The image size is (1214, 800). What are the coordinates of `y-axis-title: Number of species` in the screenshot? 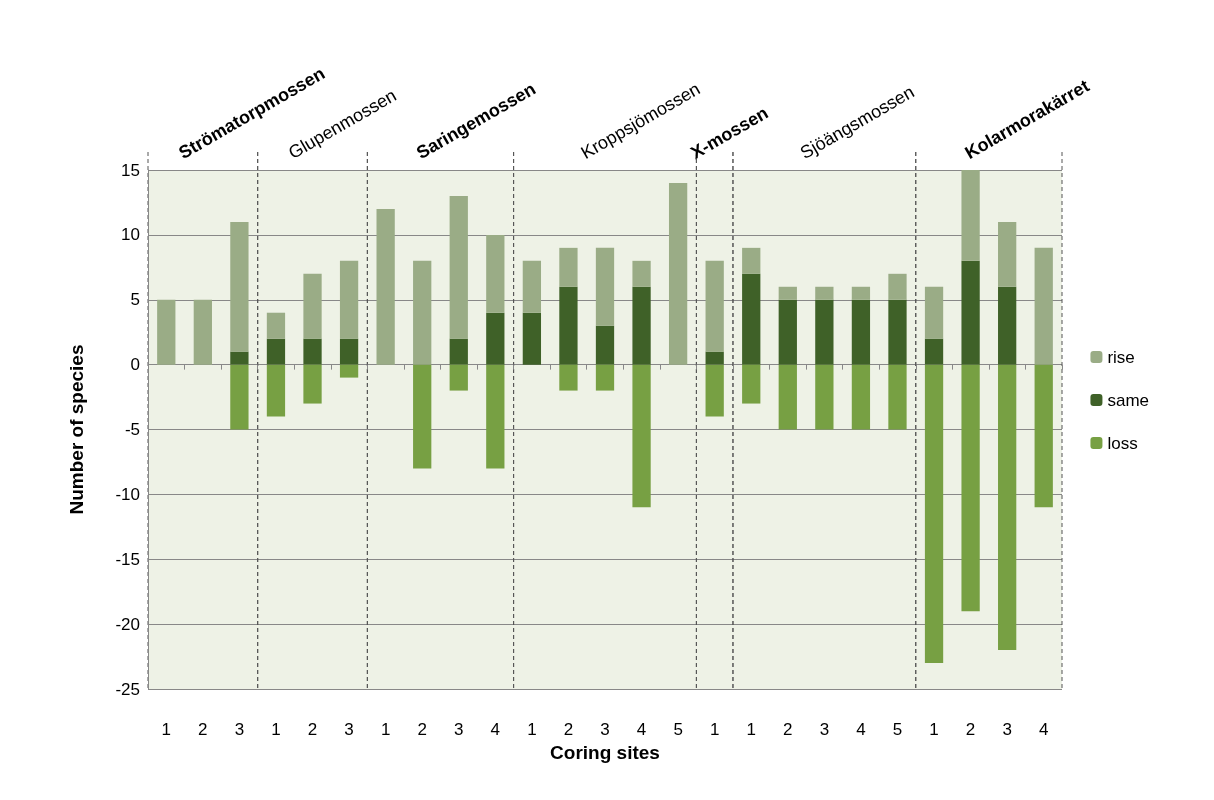 It's located at (76, 429).